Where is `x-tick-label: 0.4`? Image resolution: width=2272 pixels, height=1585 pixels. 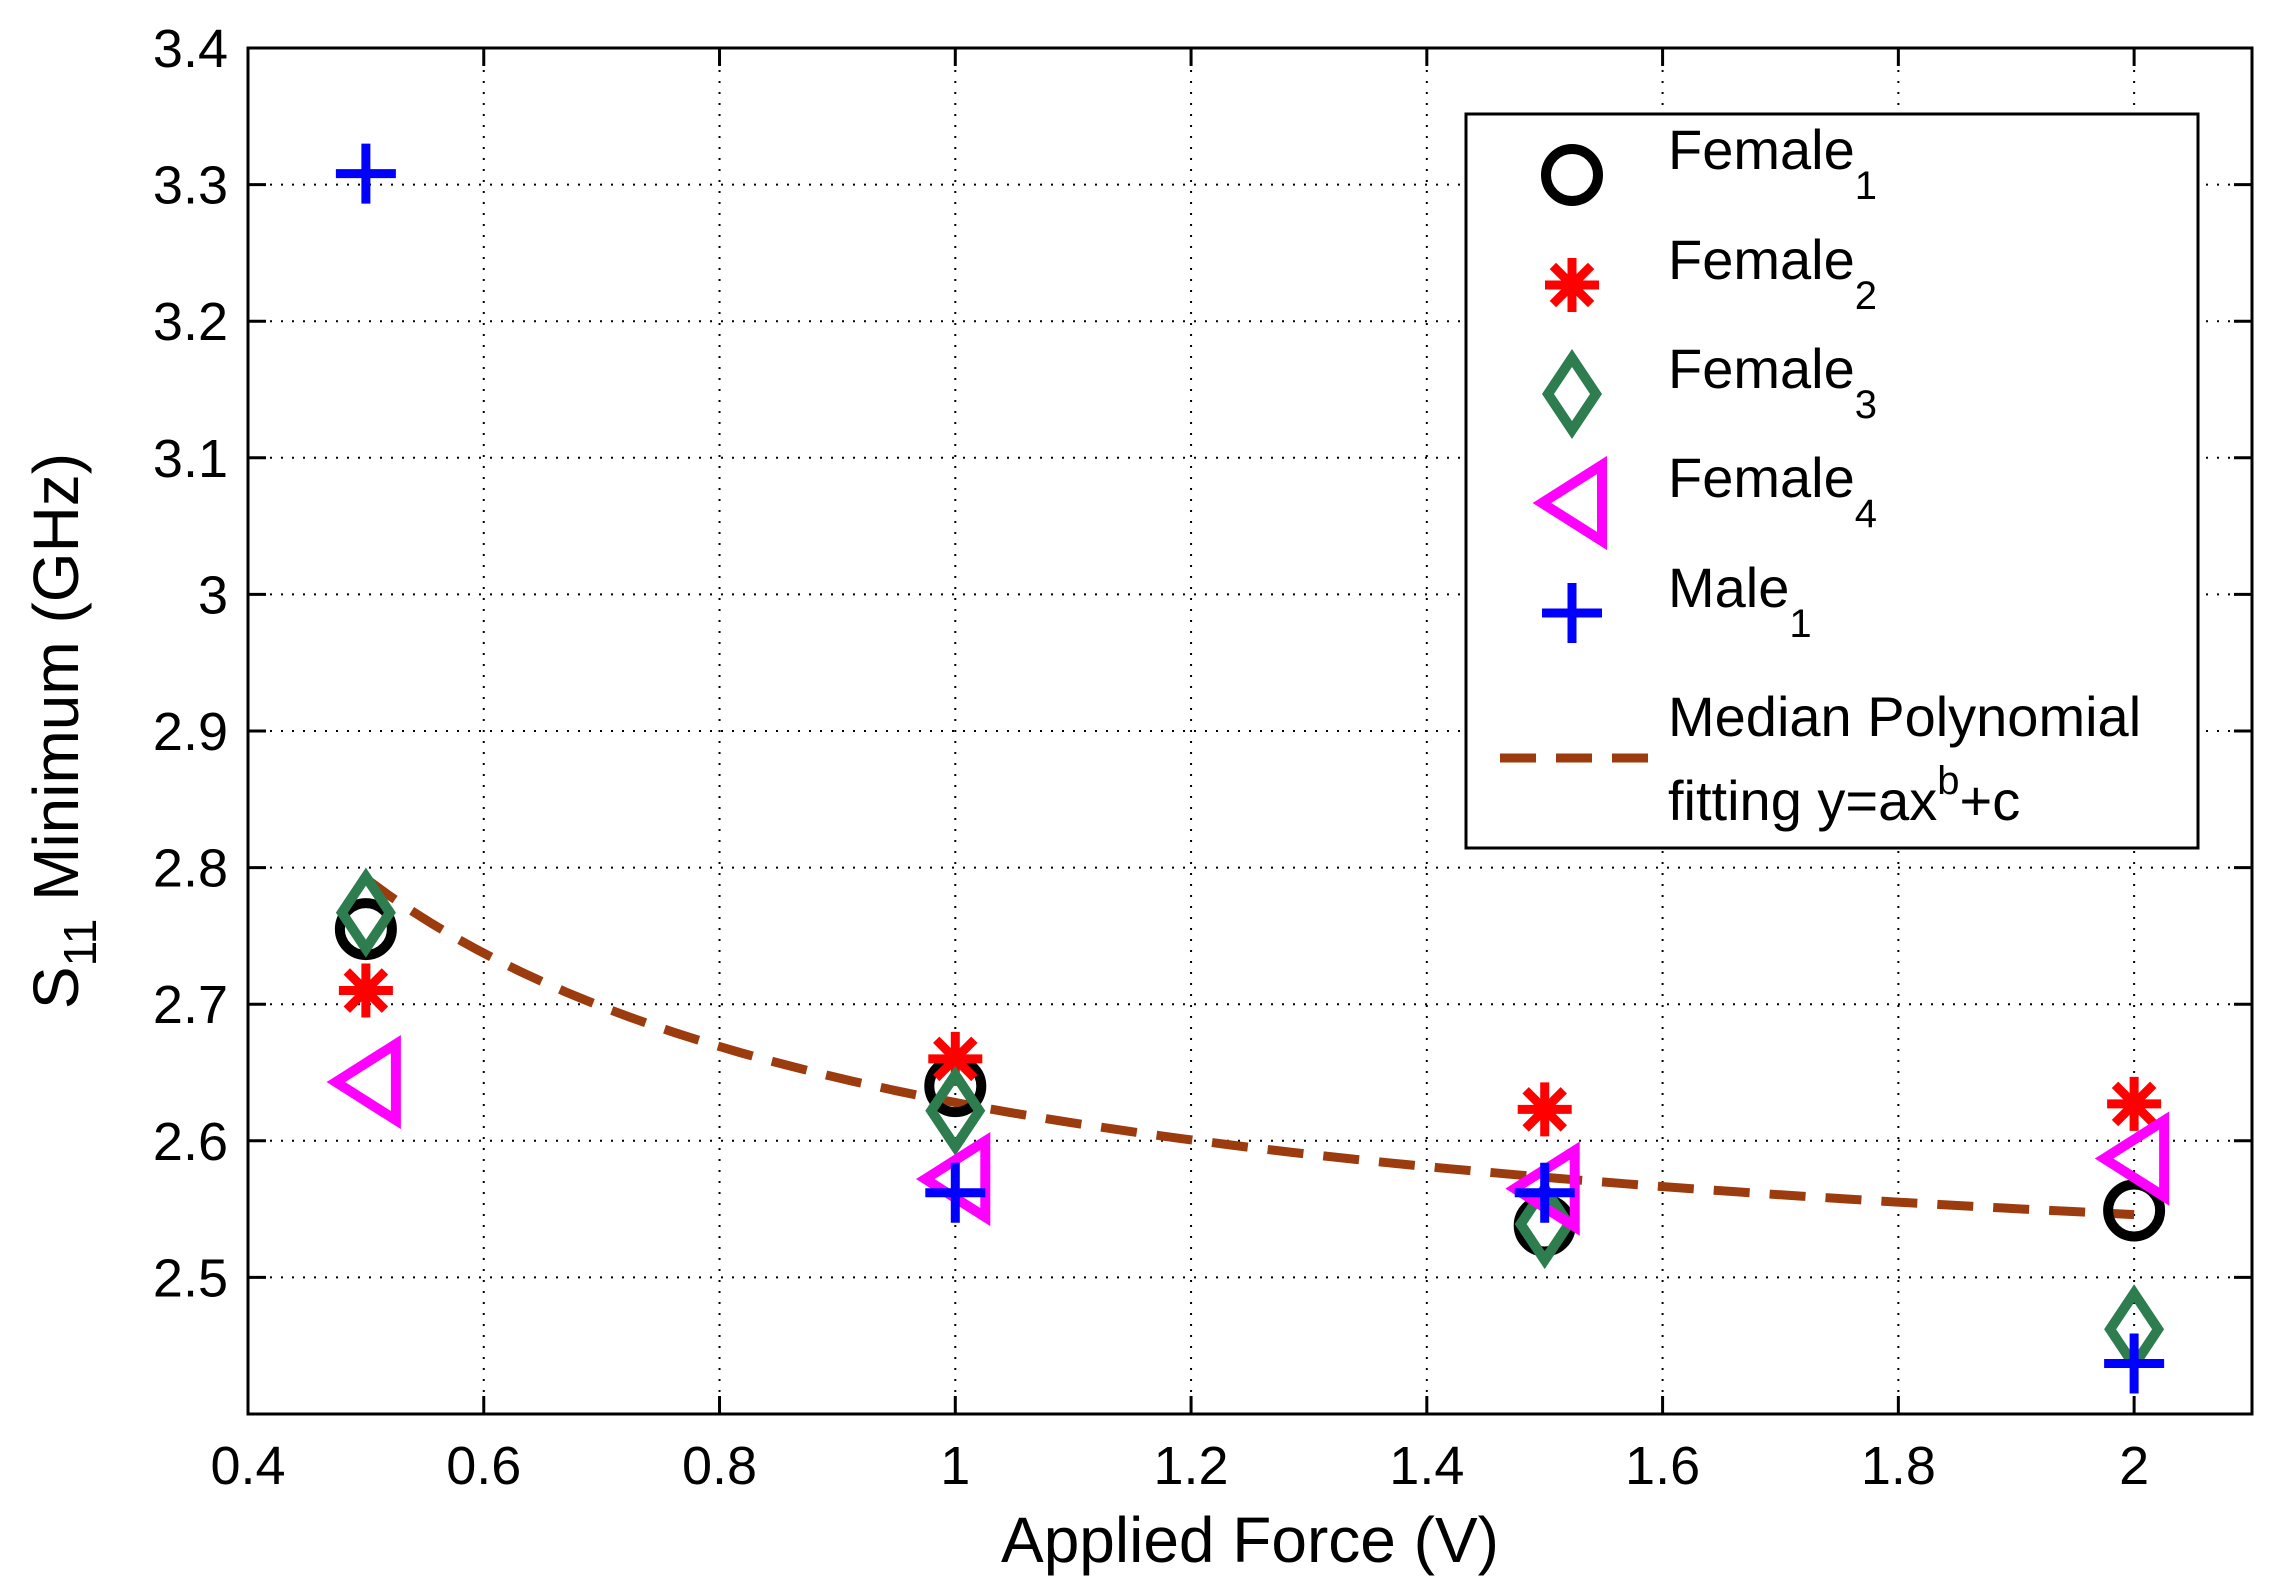 x-tick-label: 0.4 is located at coordinates (247, 1466).